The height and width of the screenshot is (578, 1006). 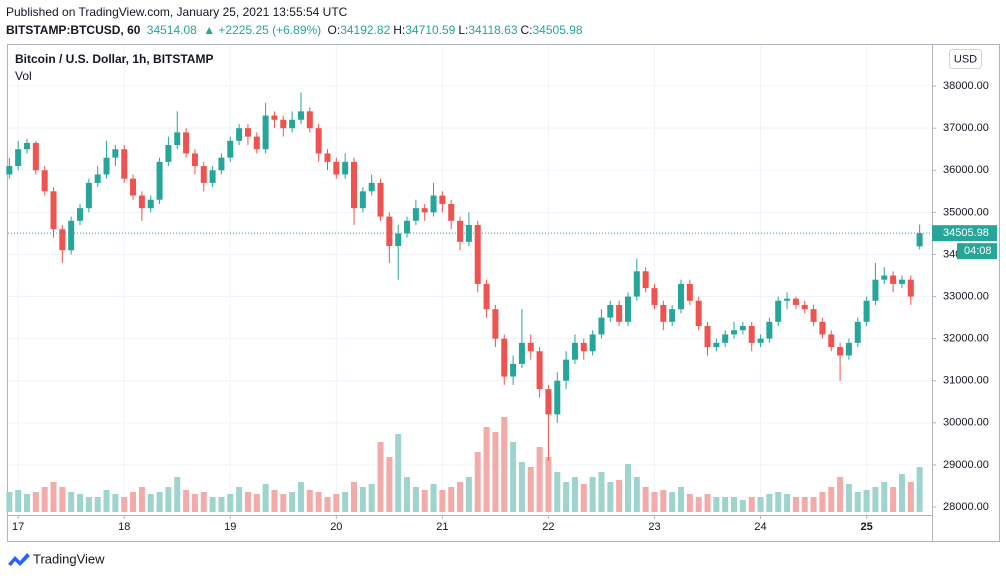 What do you see at coordinates (966, 86) in the screenshot?
I see `y-tick-label: 38000.00` at bounding box center [966, 86].